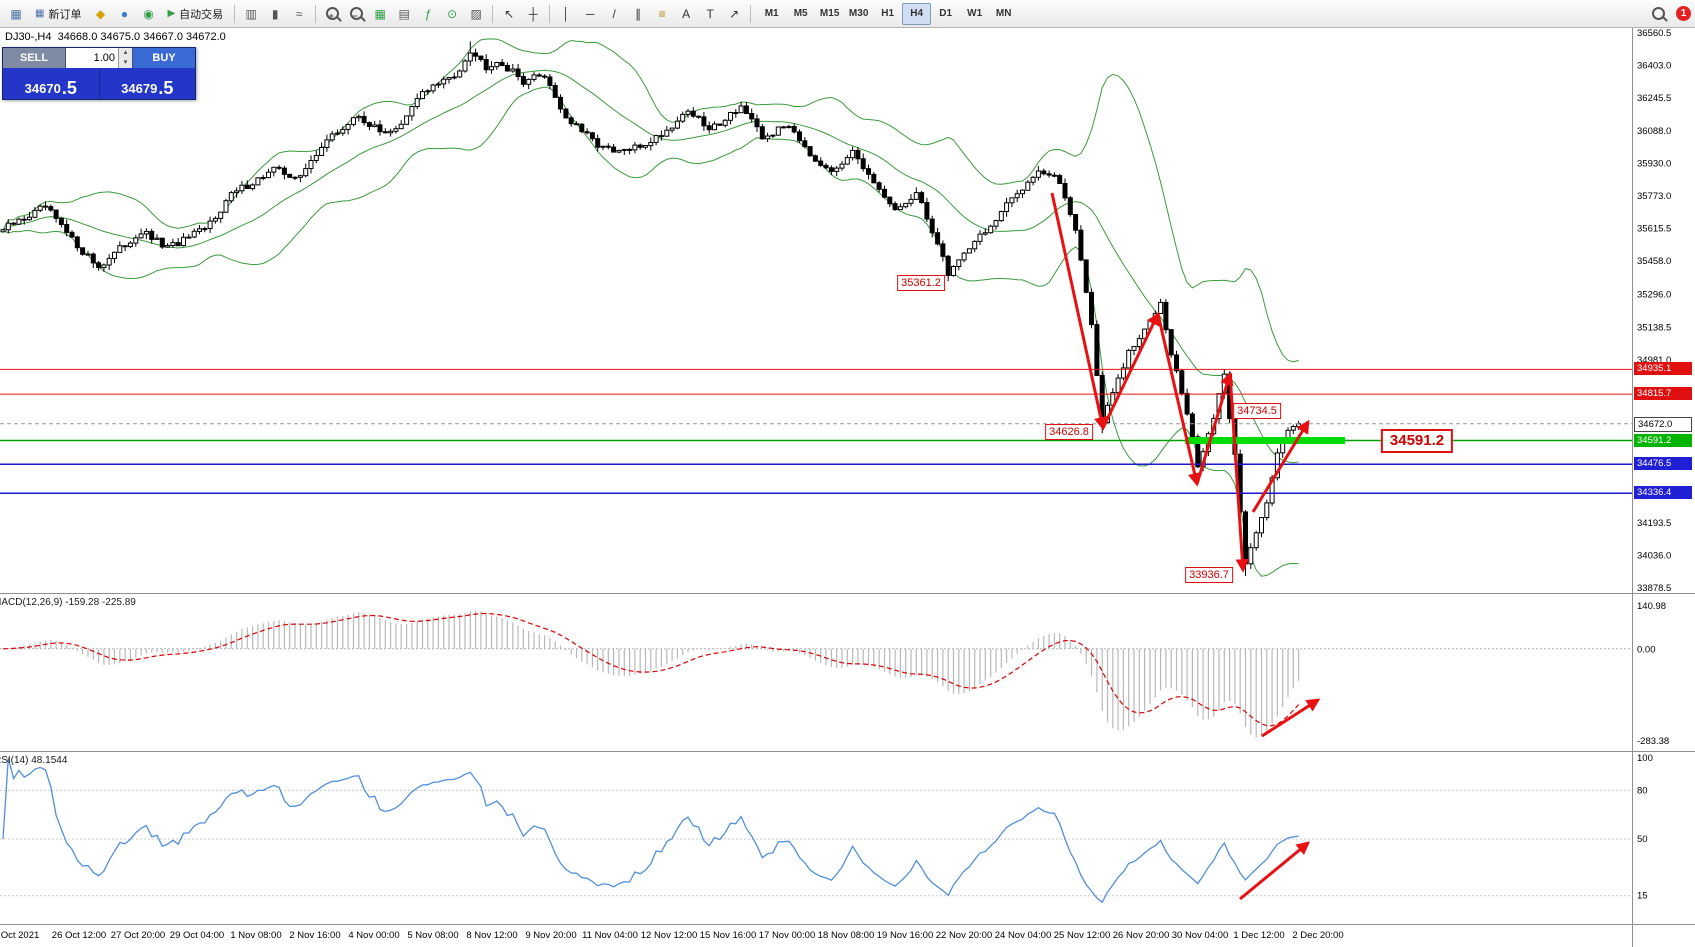 This screenshot has height=947, width=1695. I want to click on market-icon: ◉, so click(148, 13).